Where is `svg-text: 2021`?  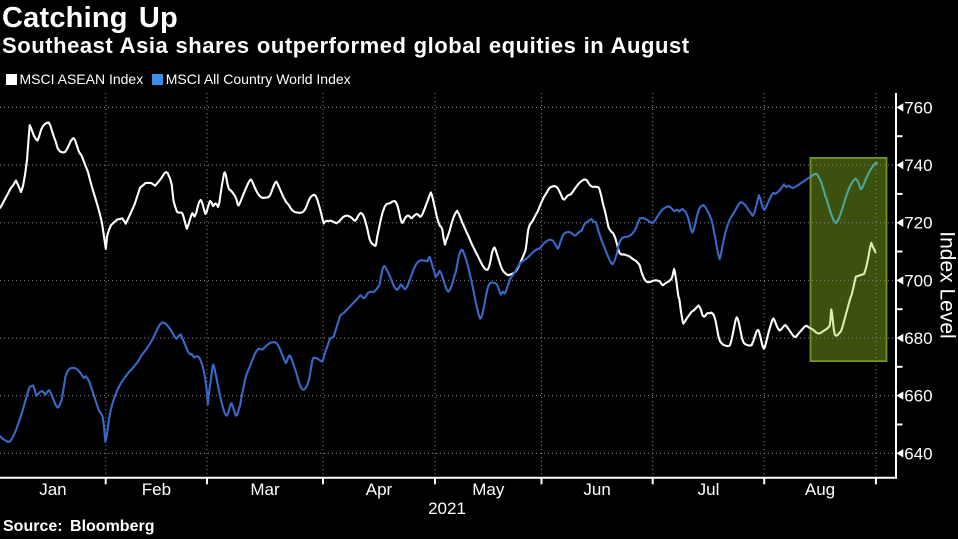 svg-text: 2021 is located at coordinates (447, 508).